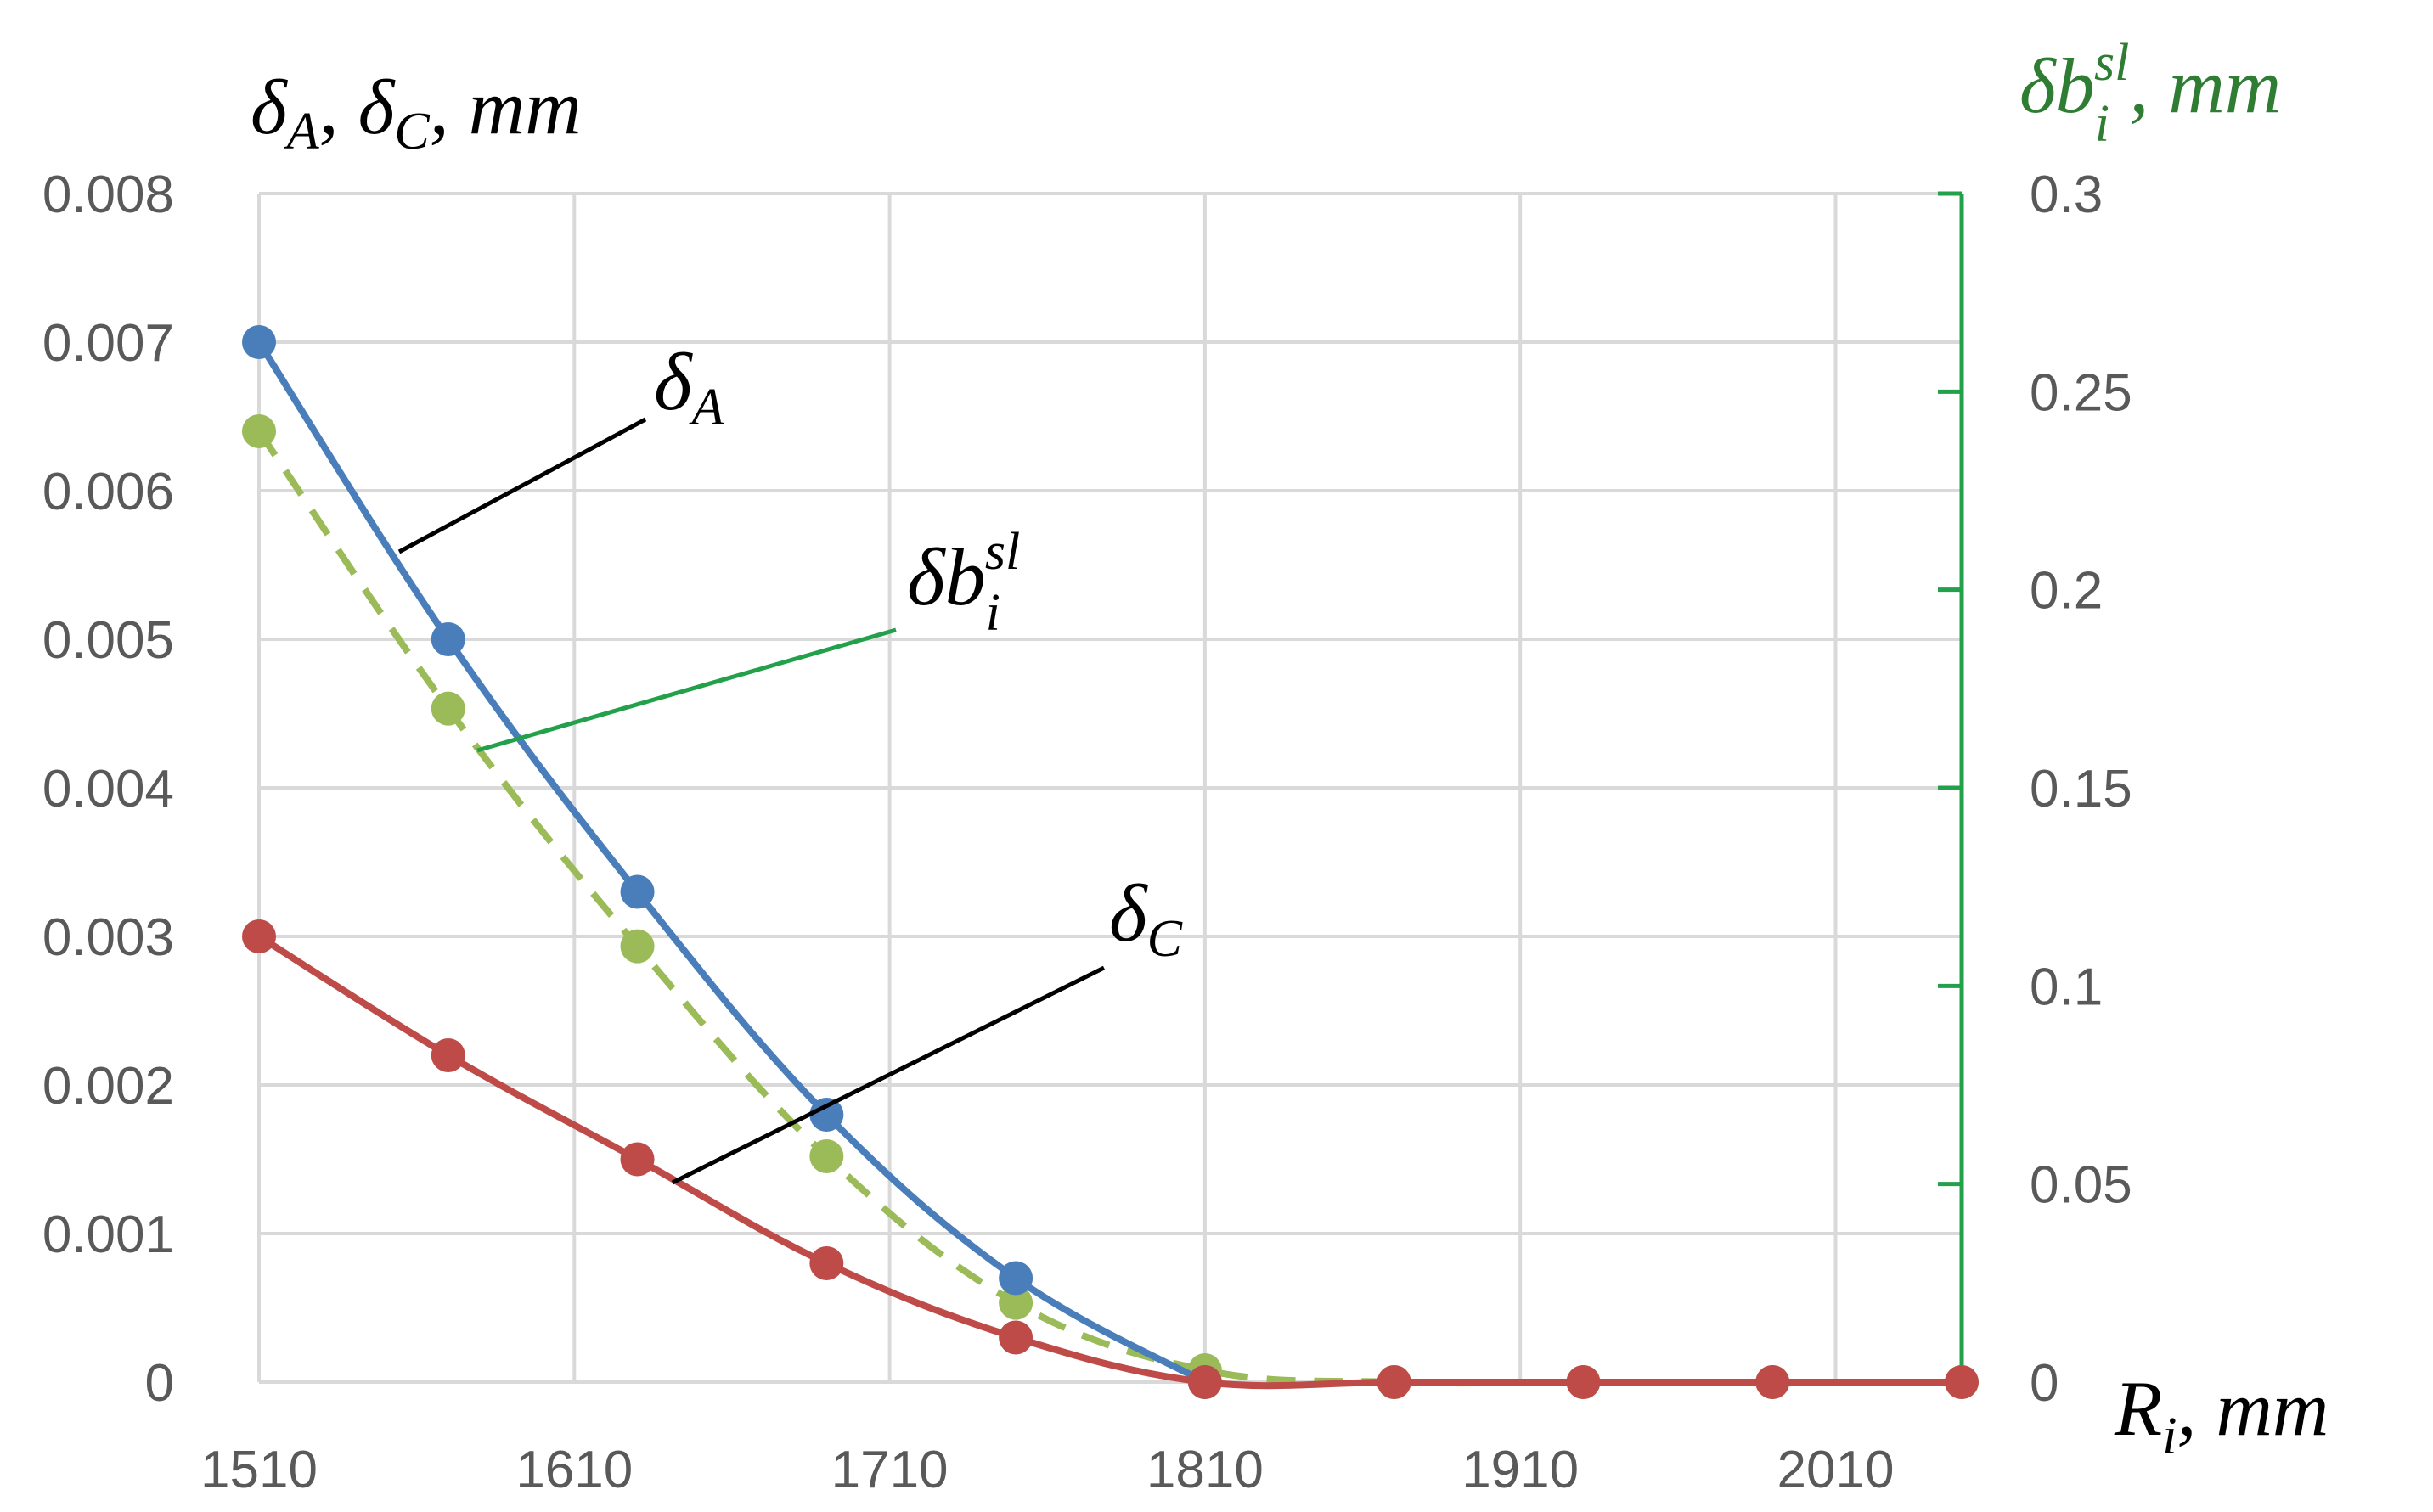 The width and height of the screenshot is (2433, 1512). I want to click on right-axis-ticks, so click(1950, 788).